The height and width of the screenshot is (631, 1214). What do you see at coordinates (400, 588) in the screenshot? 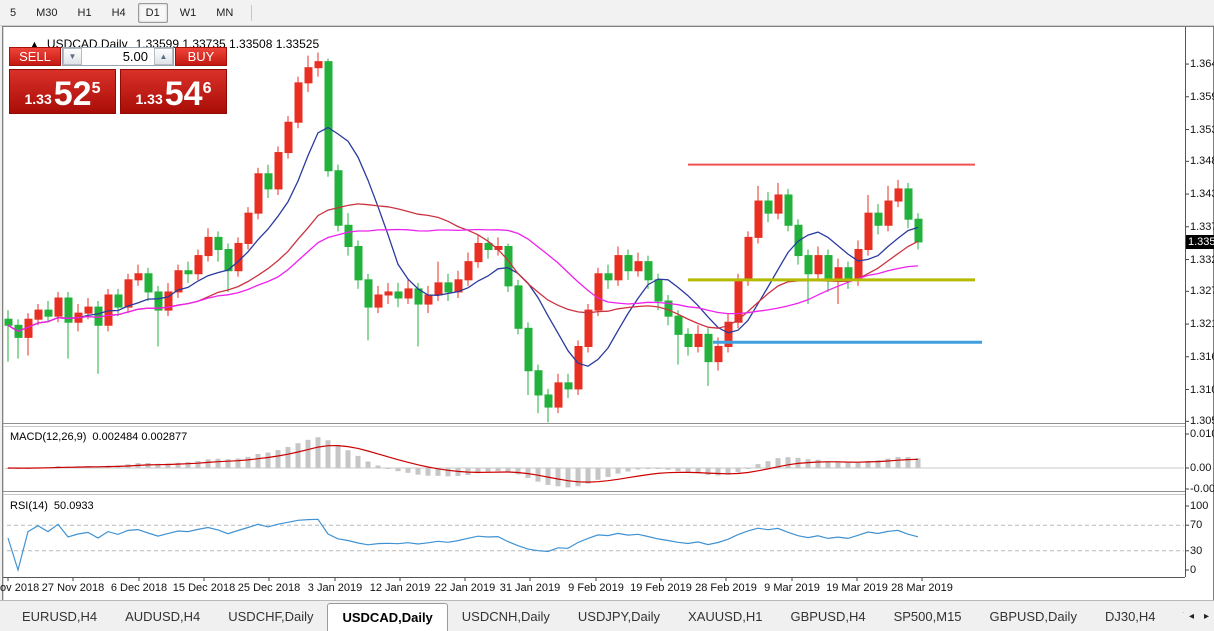
I see `date-tick-label: 12 Jan 2019` at bounding box center [400, 588].